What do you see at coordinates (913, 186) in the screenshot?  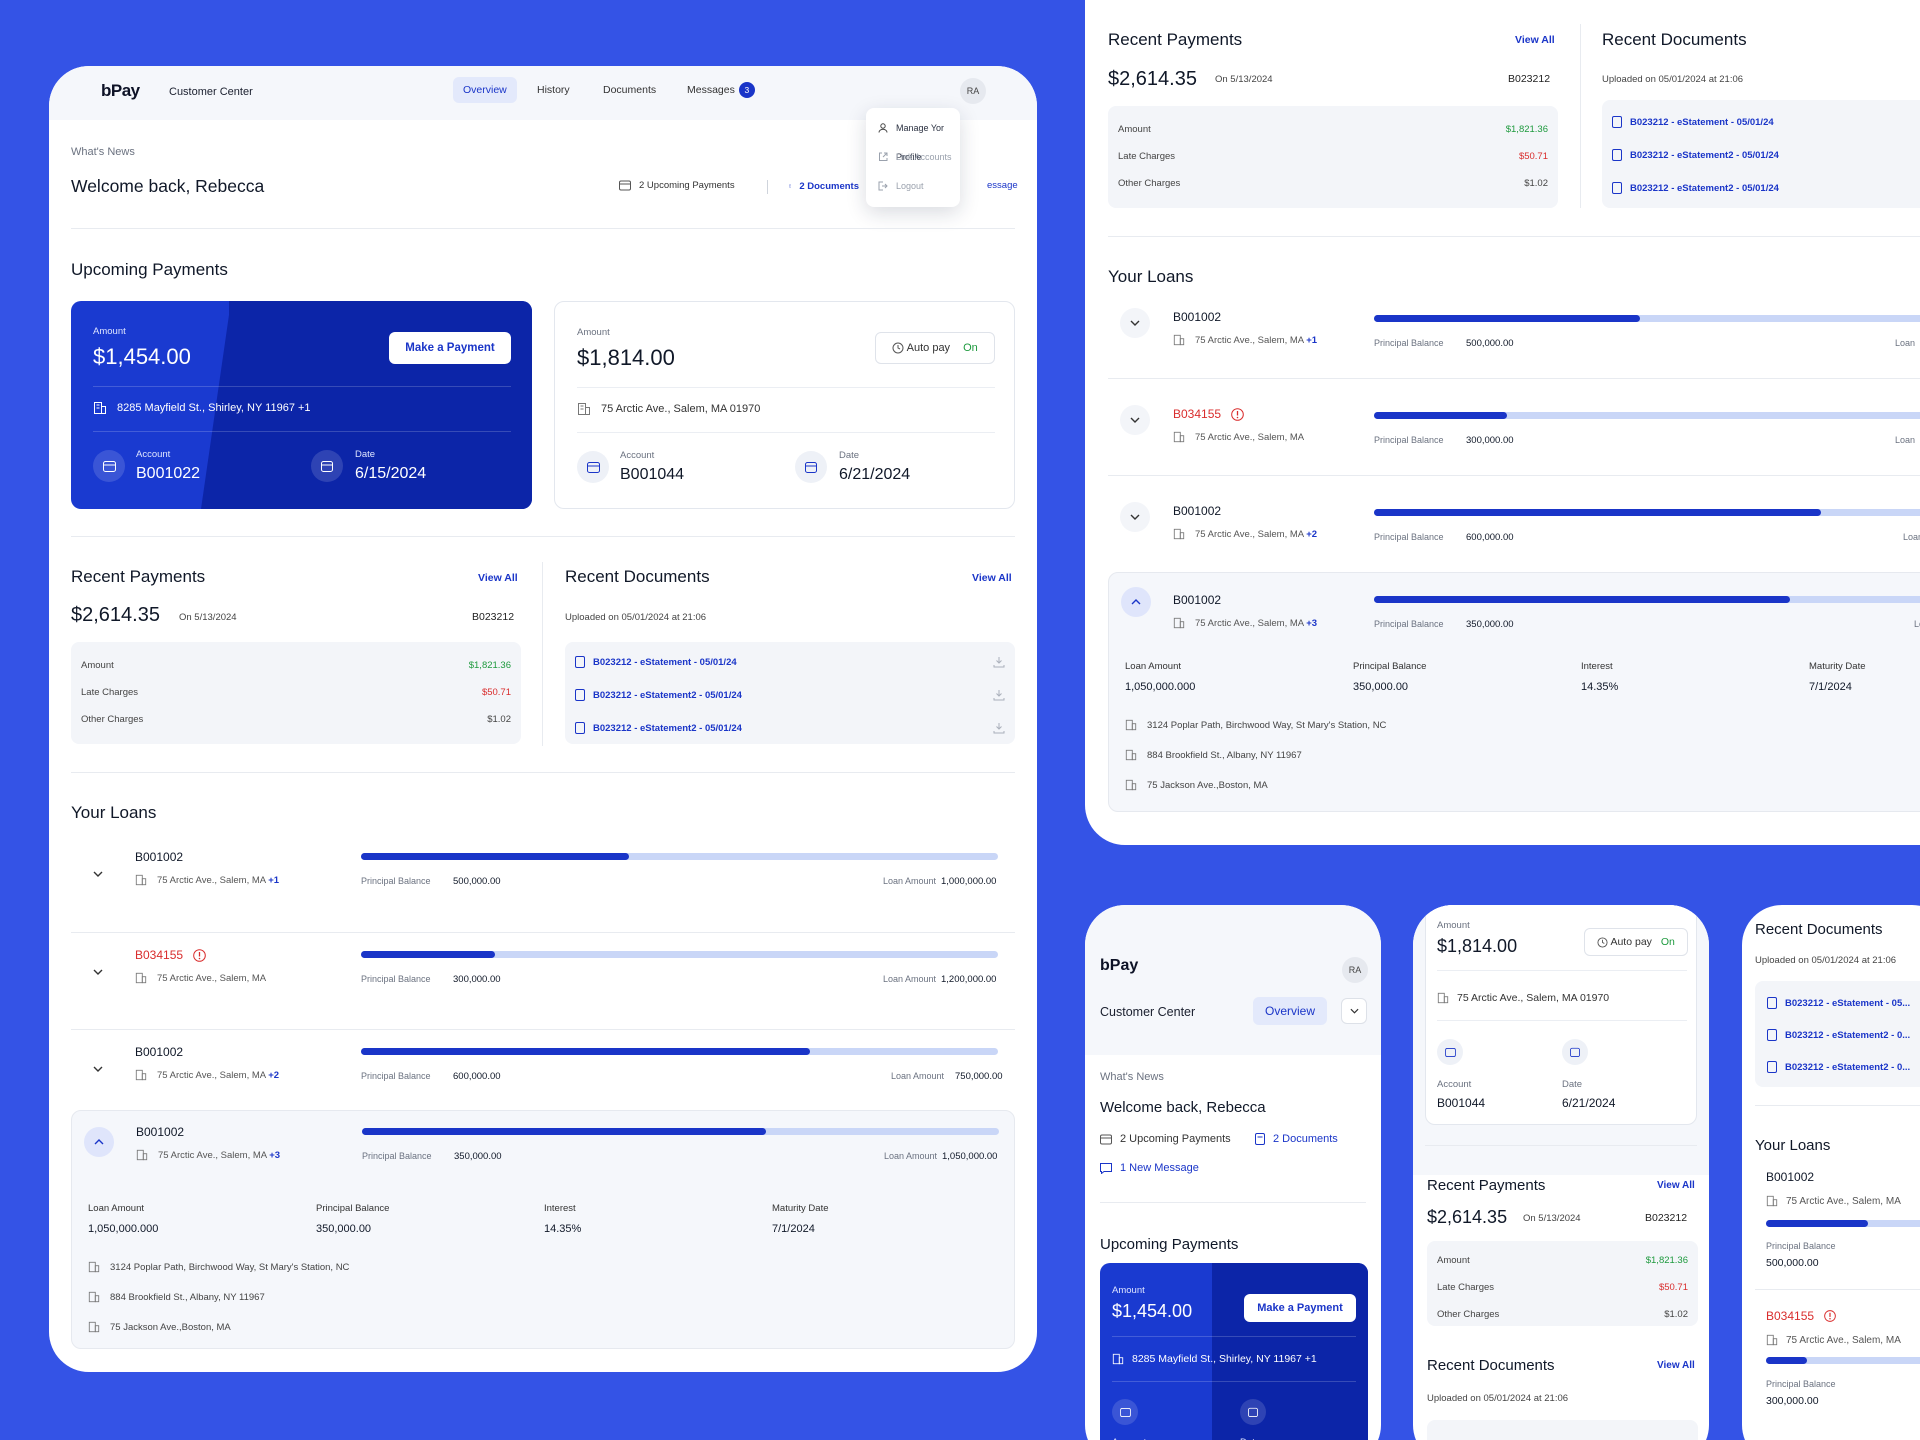 I see `menu-logout: Logout` at bounding box center [913, 186].